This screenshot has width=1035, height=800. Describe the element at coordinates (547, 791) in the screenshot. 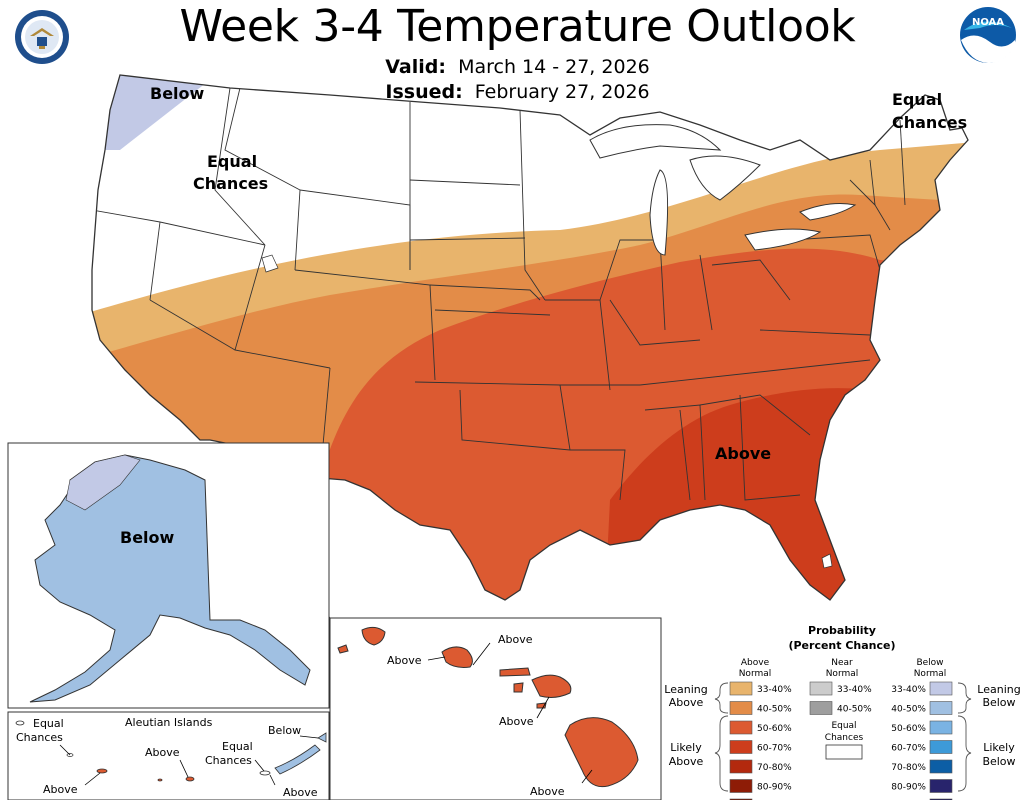

I see `hawaii-above-4: Above` at that location.